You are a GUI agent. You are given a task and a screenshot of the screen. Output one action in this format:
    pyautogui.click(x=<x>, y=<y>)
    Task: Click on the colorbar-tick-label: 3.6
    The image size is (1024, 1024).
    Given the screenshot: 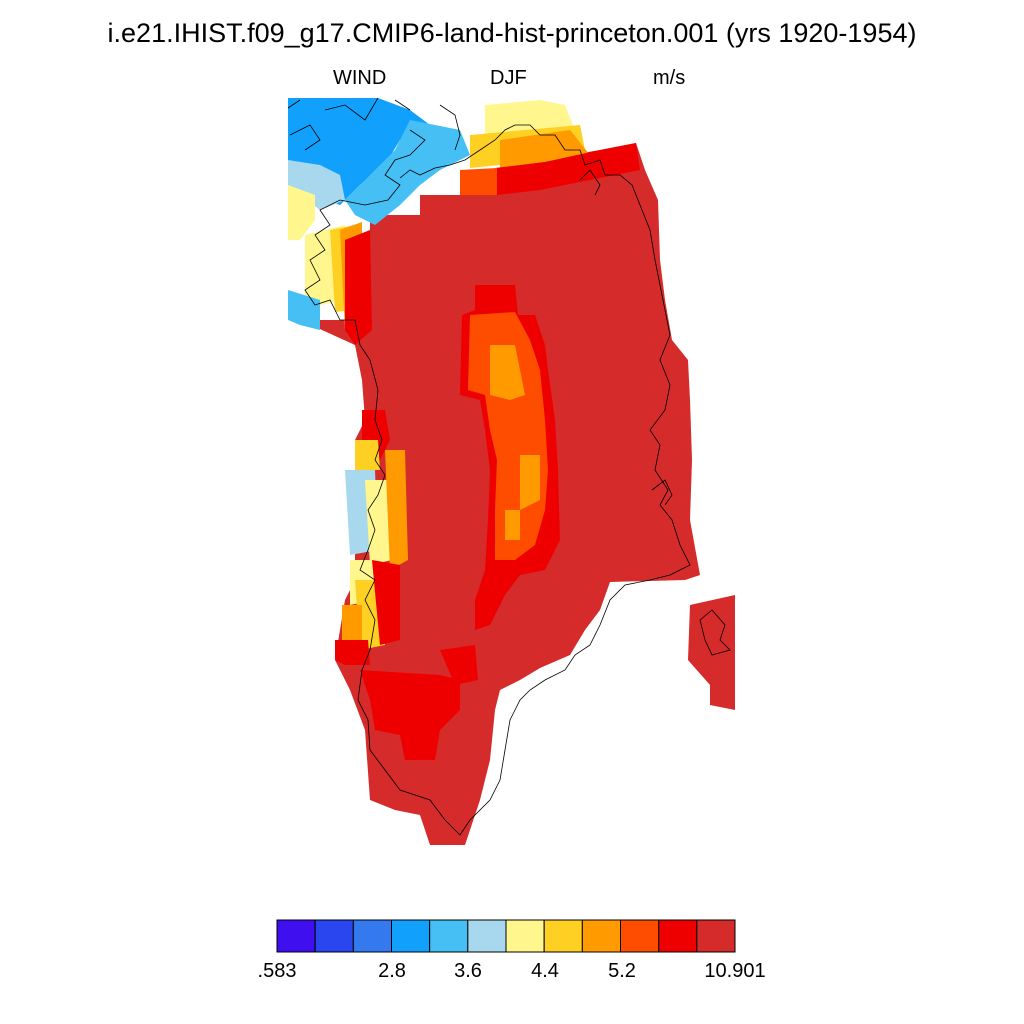 What is the action you would take?
    pyautogui.click(x=468, y=971)
    